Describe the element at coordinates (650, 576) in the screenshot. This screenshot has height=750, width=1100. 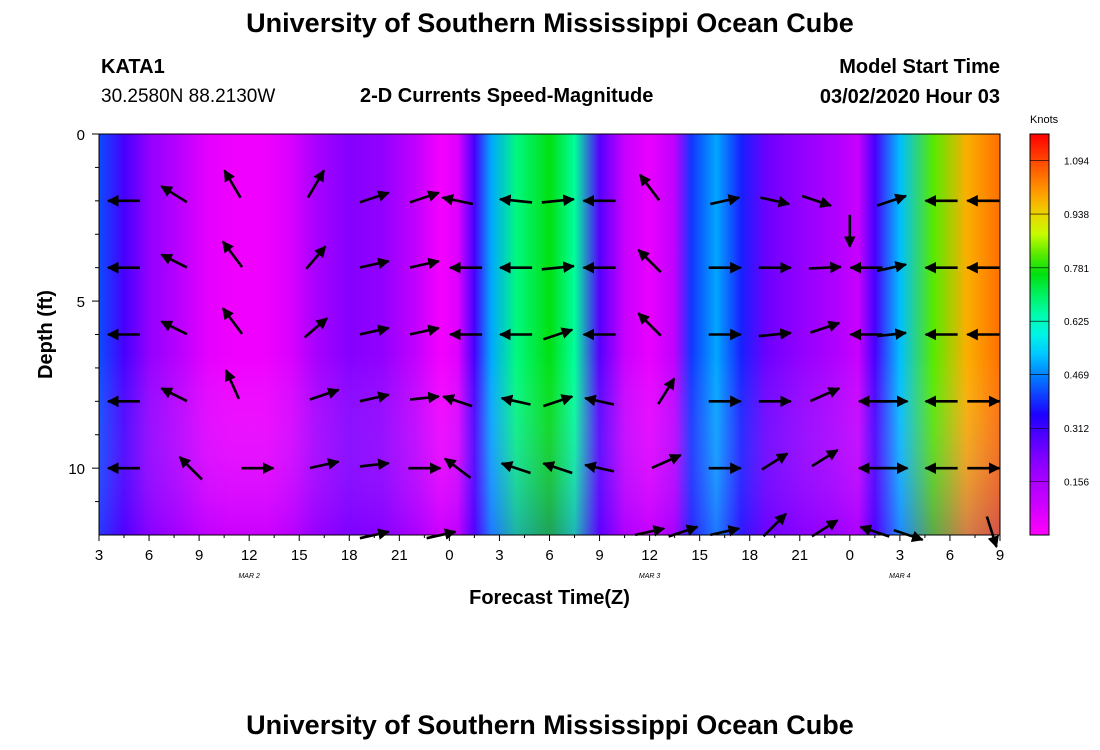
I see `date-label: MAR 3` at that location.